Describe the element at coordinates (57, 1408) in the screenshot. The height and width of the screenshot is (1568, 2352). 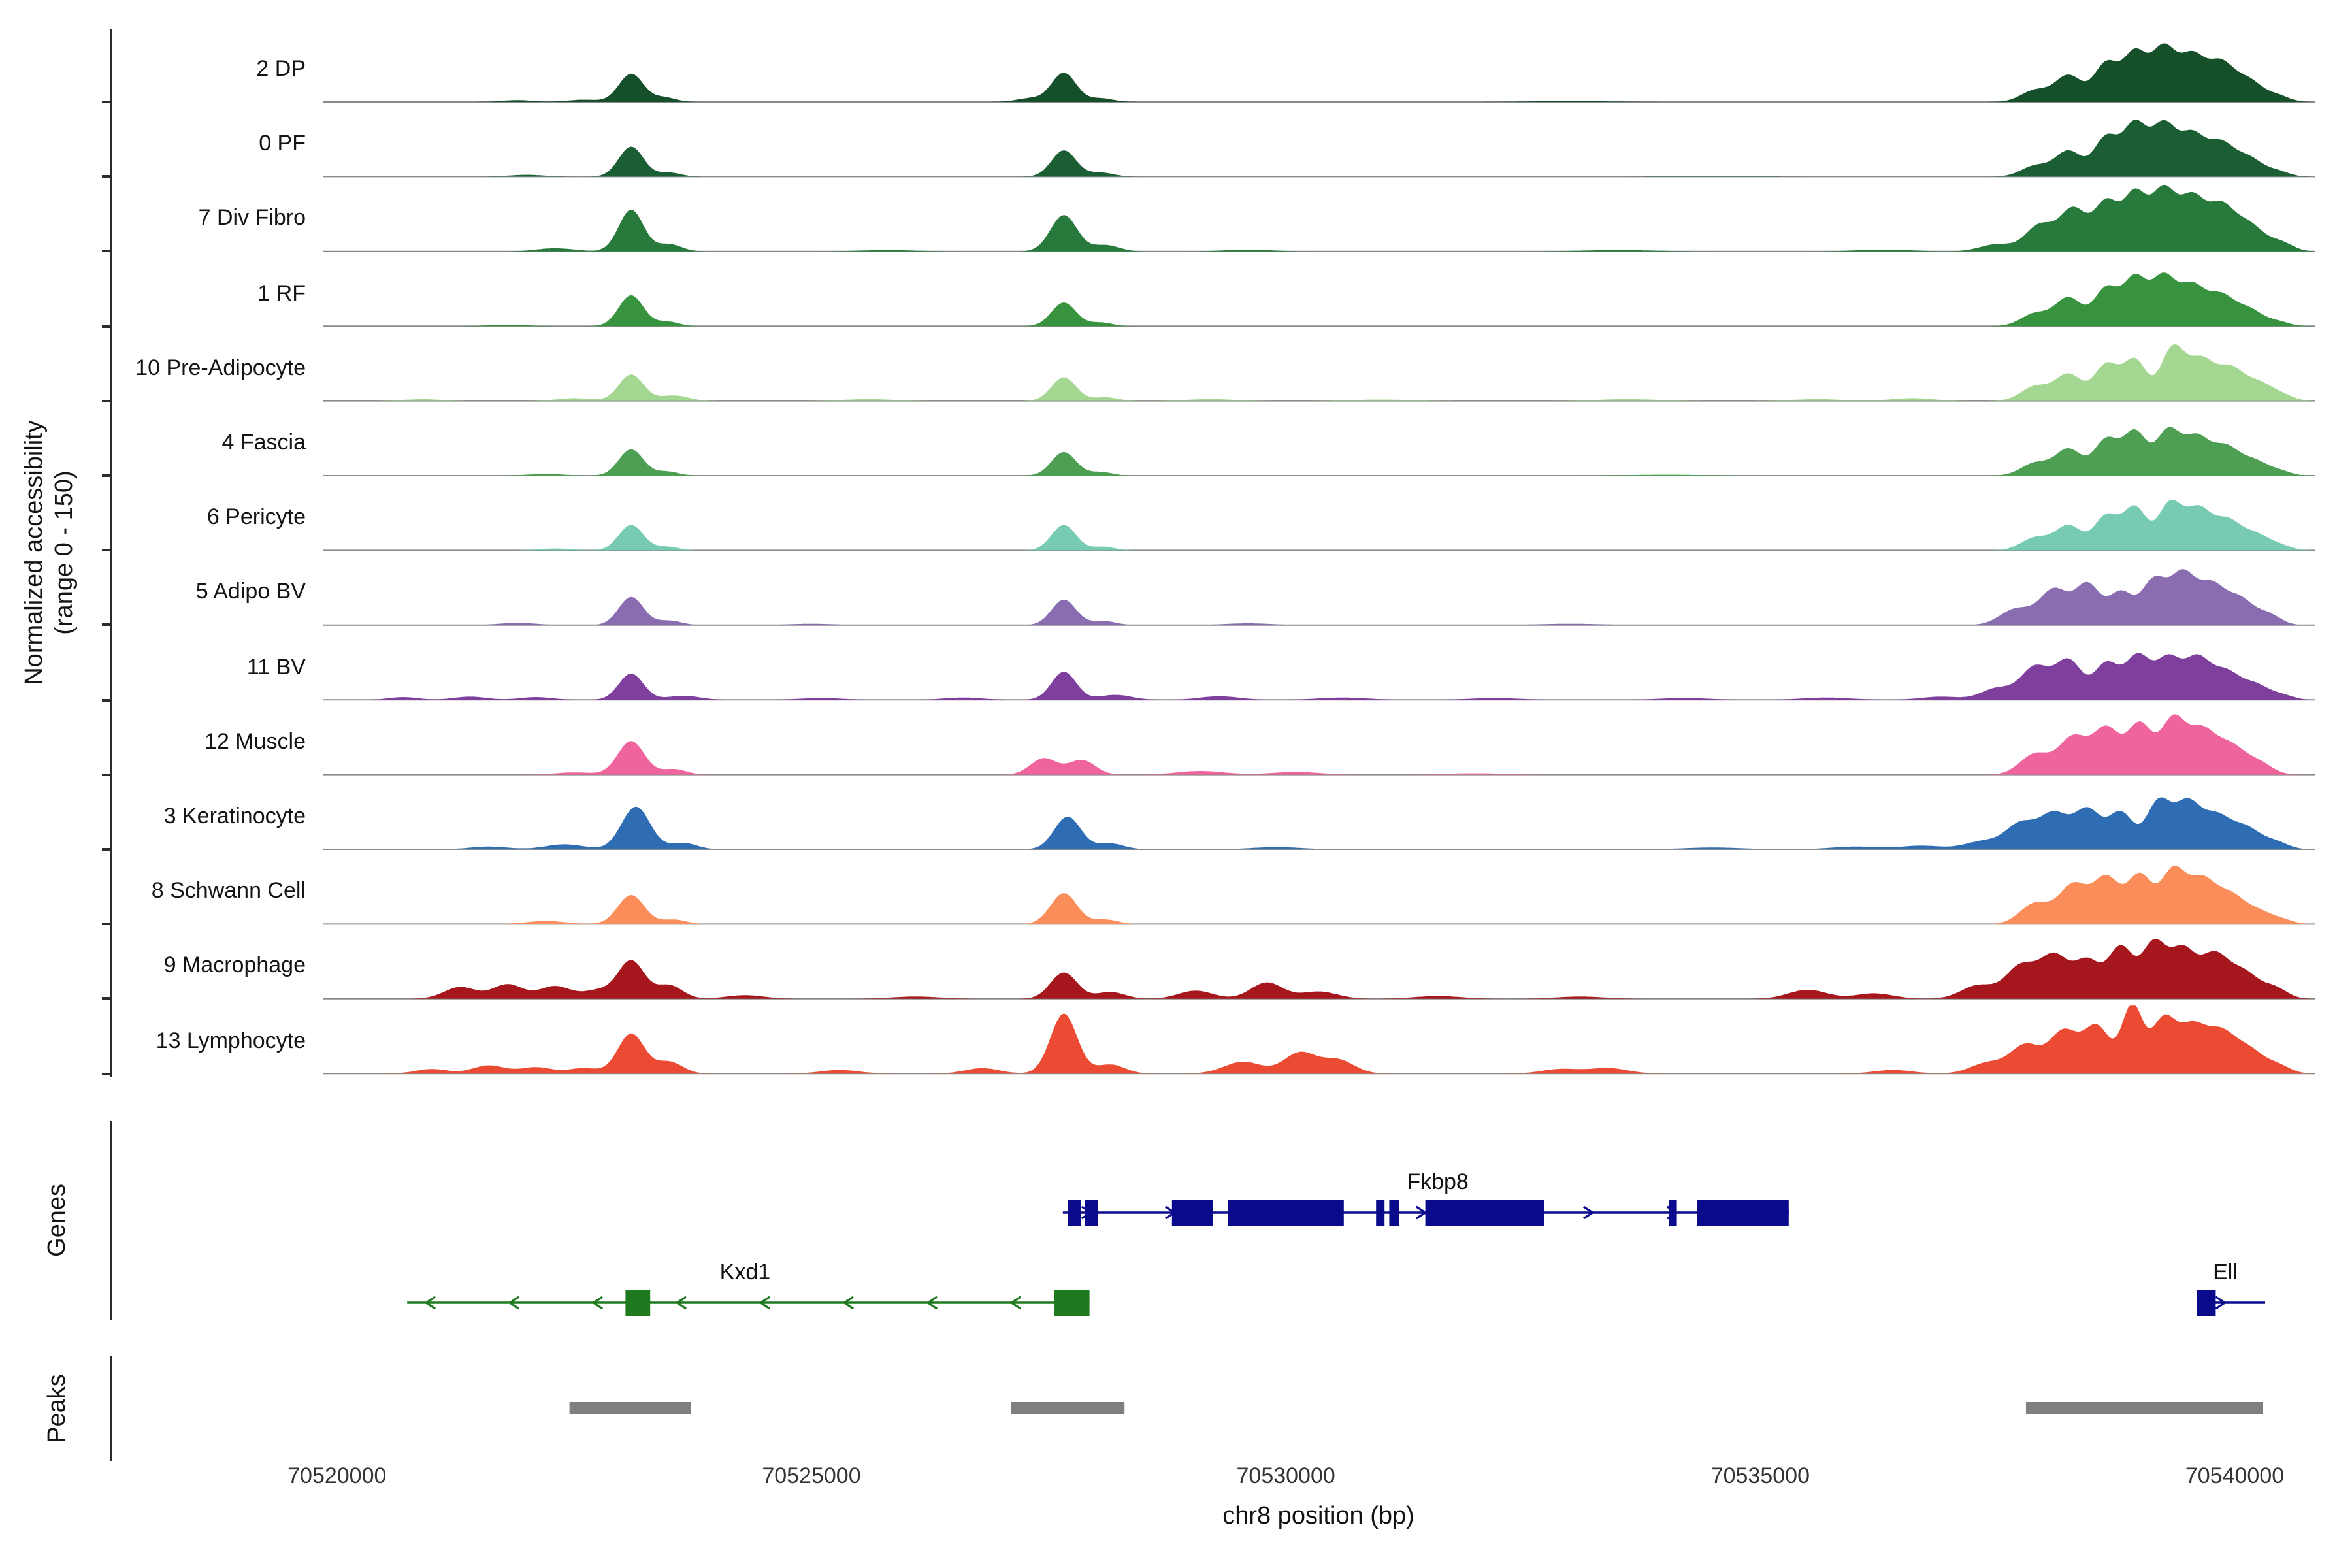
I see `peaks-section-label: Peaks` at that location.